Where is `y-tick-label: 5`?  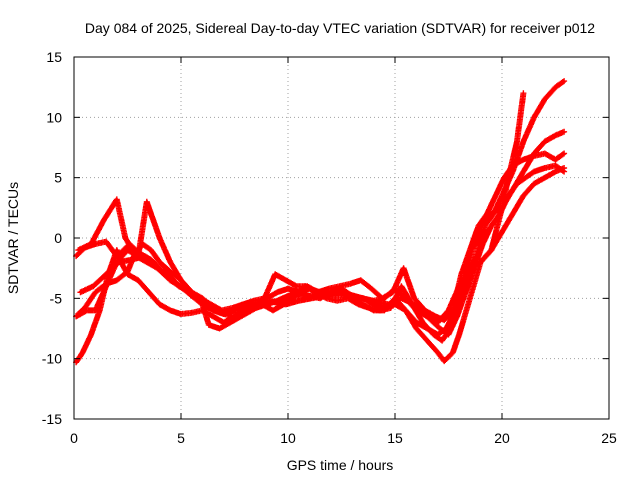 y-tick-label: 5 is located at coordinates (58, 178).